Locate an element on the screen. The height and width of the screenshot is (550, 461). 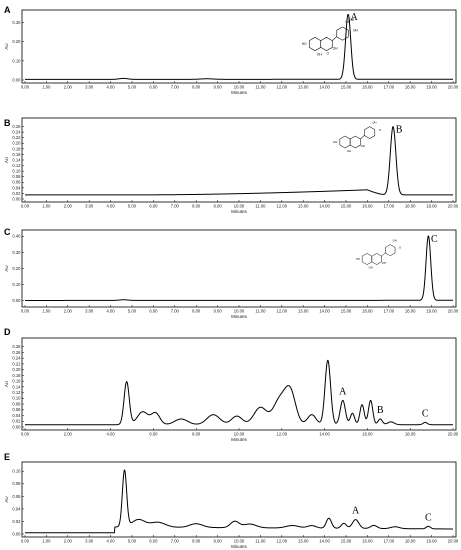
y-tick-label: 0.30 is located at coordinates (16, 252).